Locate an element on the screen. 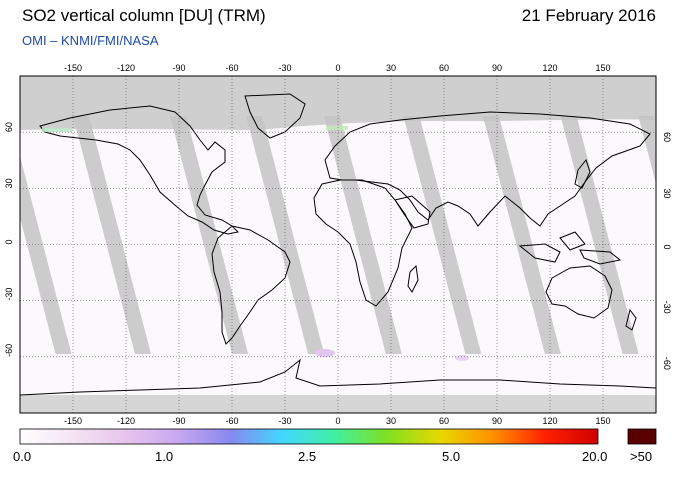 Image resolution: width=676 pixels, height=480 pixels. latitude-labels-right: 60 30 0 -30 -60 is located at coordinates (667, 251).